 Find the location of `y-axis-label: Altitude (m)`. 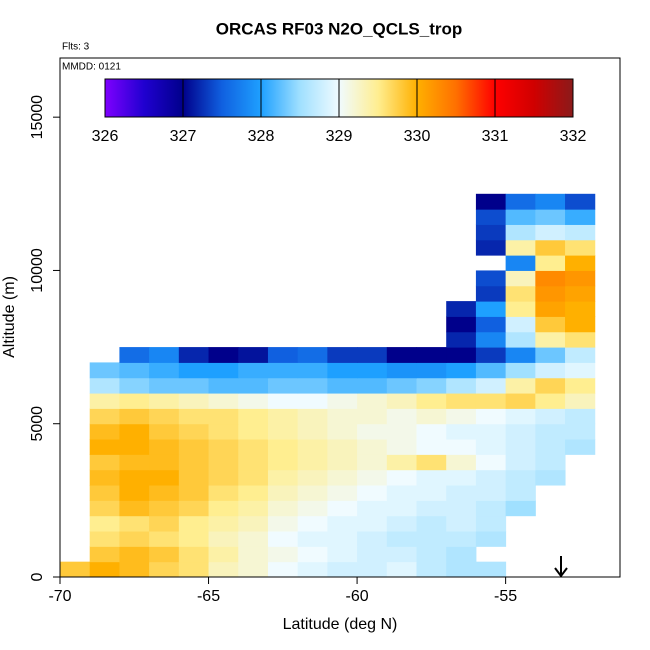

y-axis-label: Altitude (m) is located at coordinates (9, 317).